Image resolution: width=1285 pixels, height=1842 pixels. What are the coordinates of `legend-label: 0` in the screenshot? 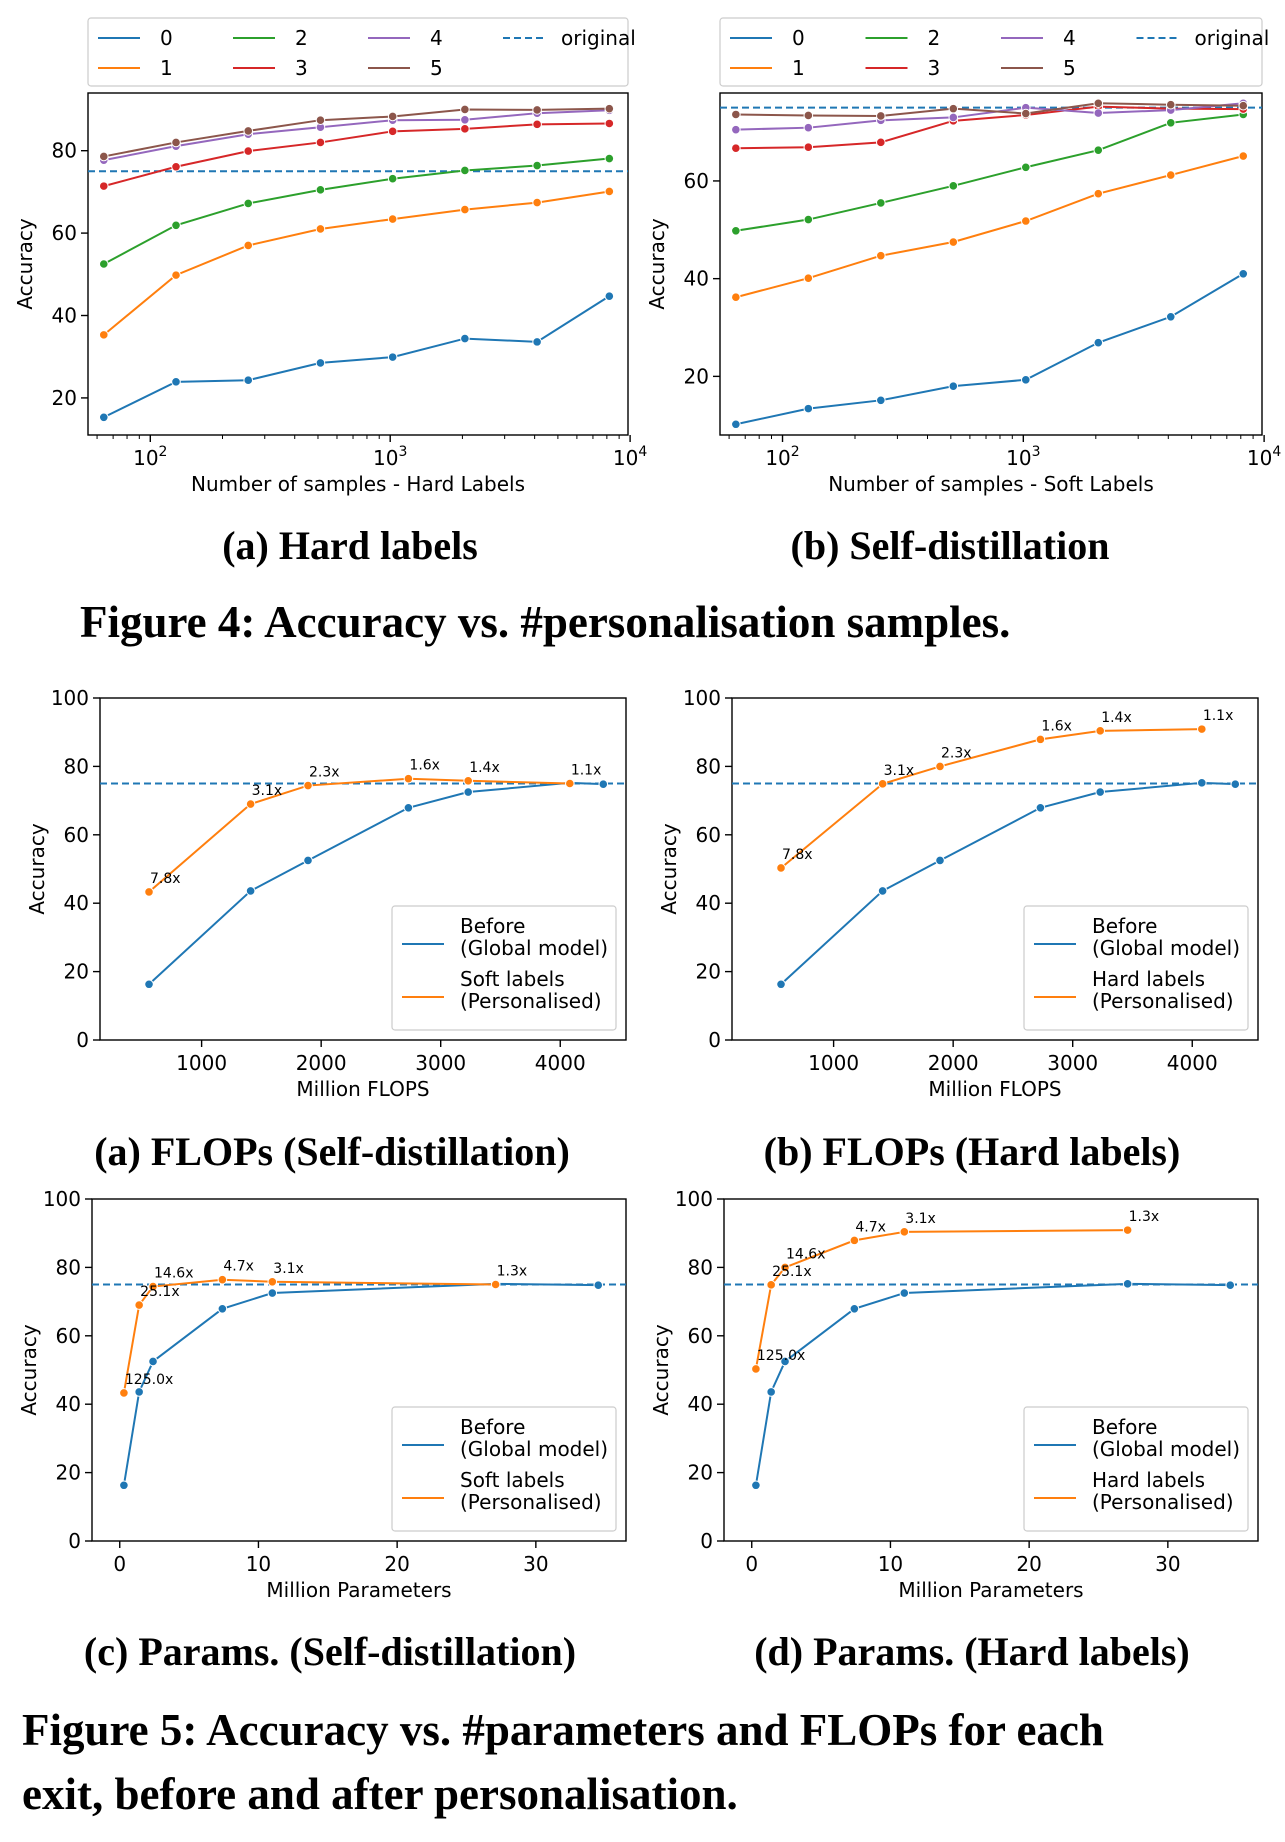 It's located at (166, 38).